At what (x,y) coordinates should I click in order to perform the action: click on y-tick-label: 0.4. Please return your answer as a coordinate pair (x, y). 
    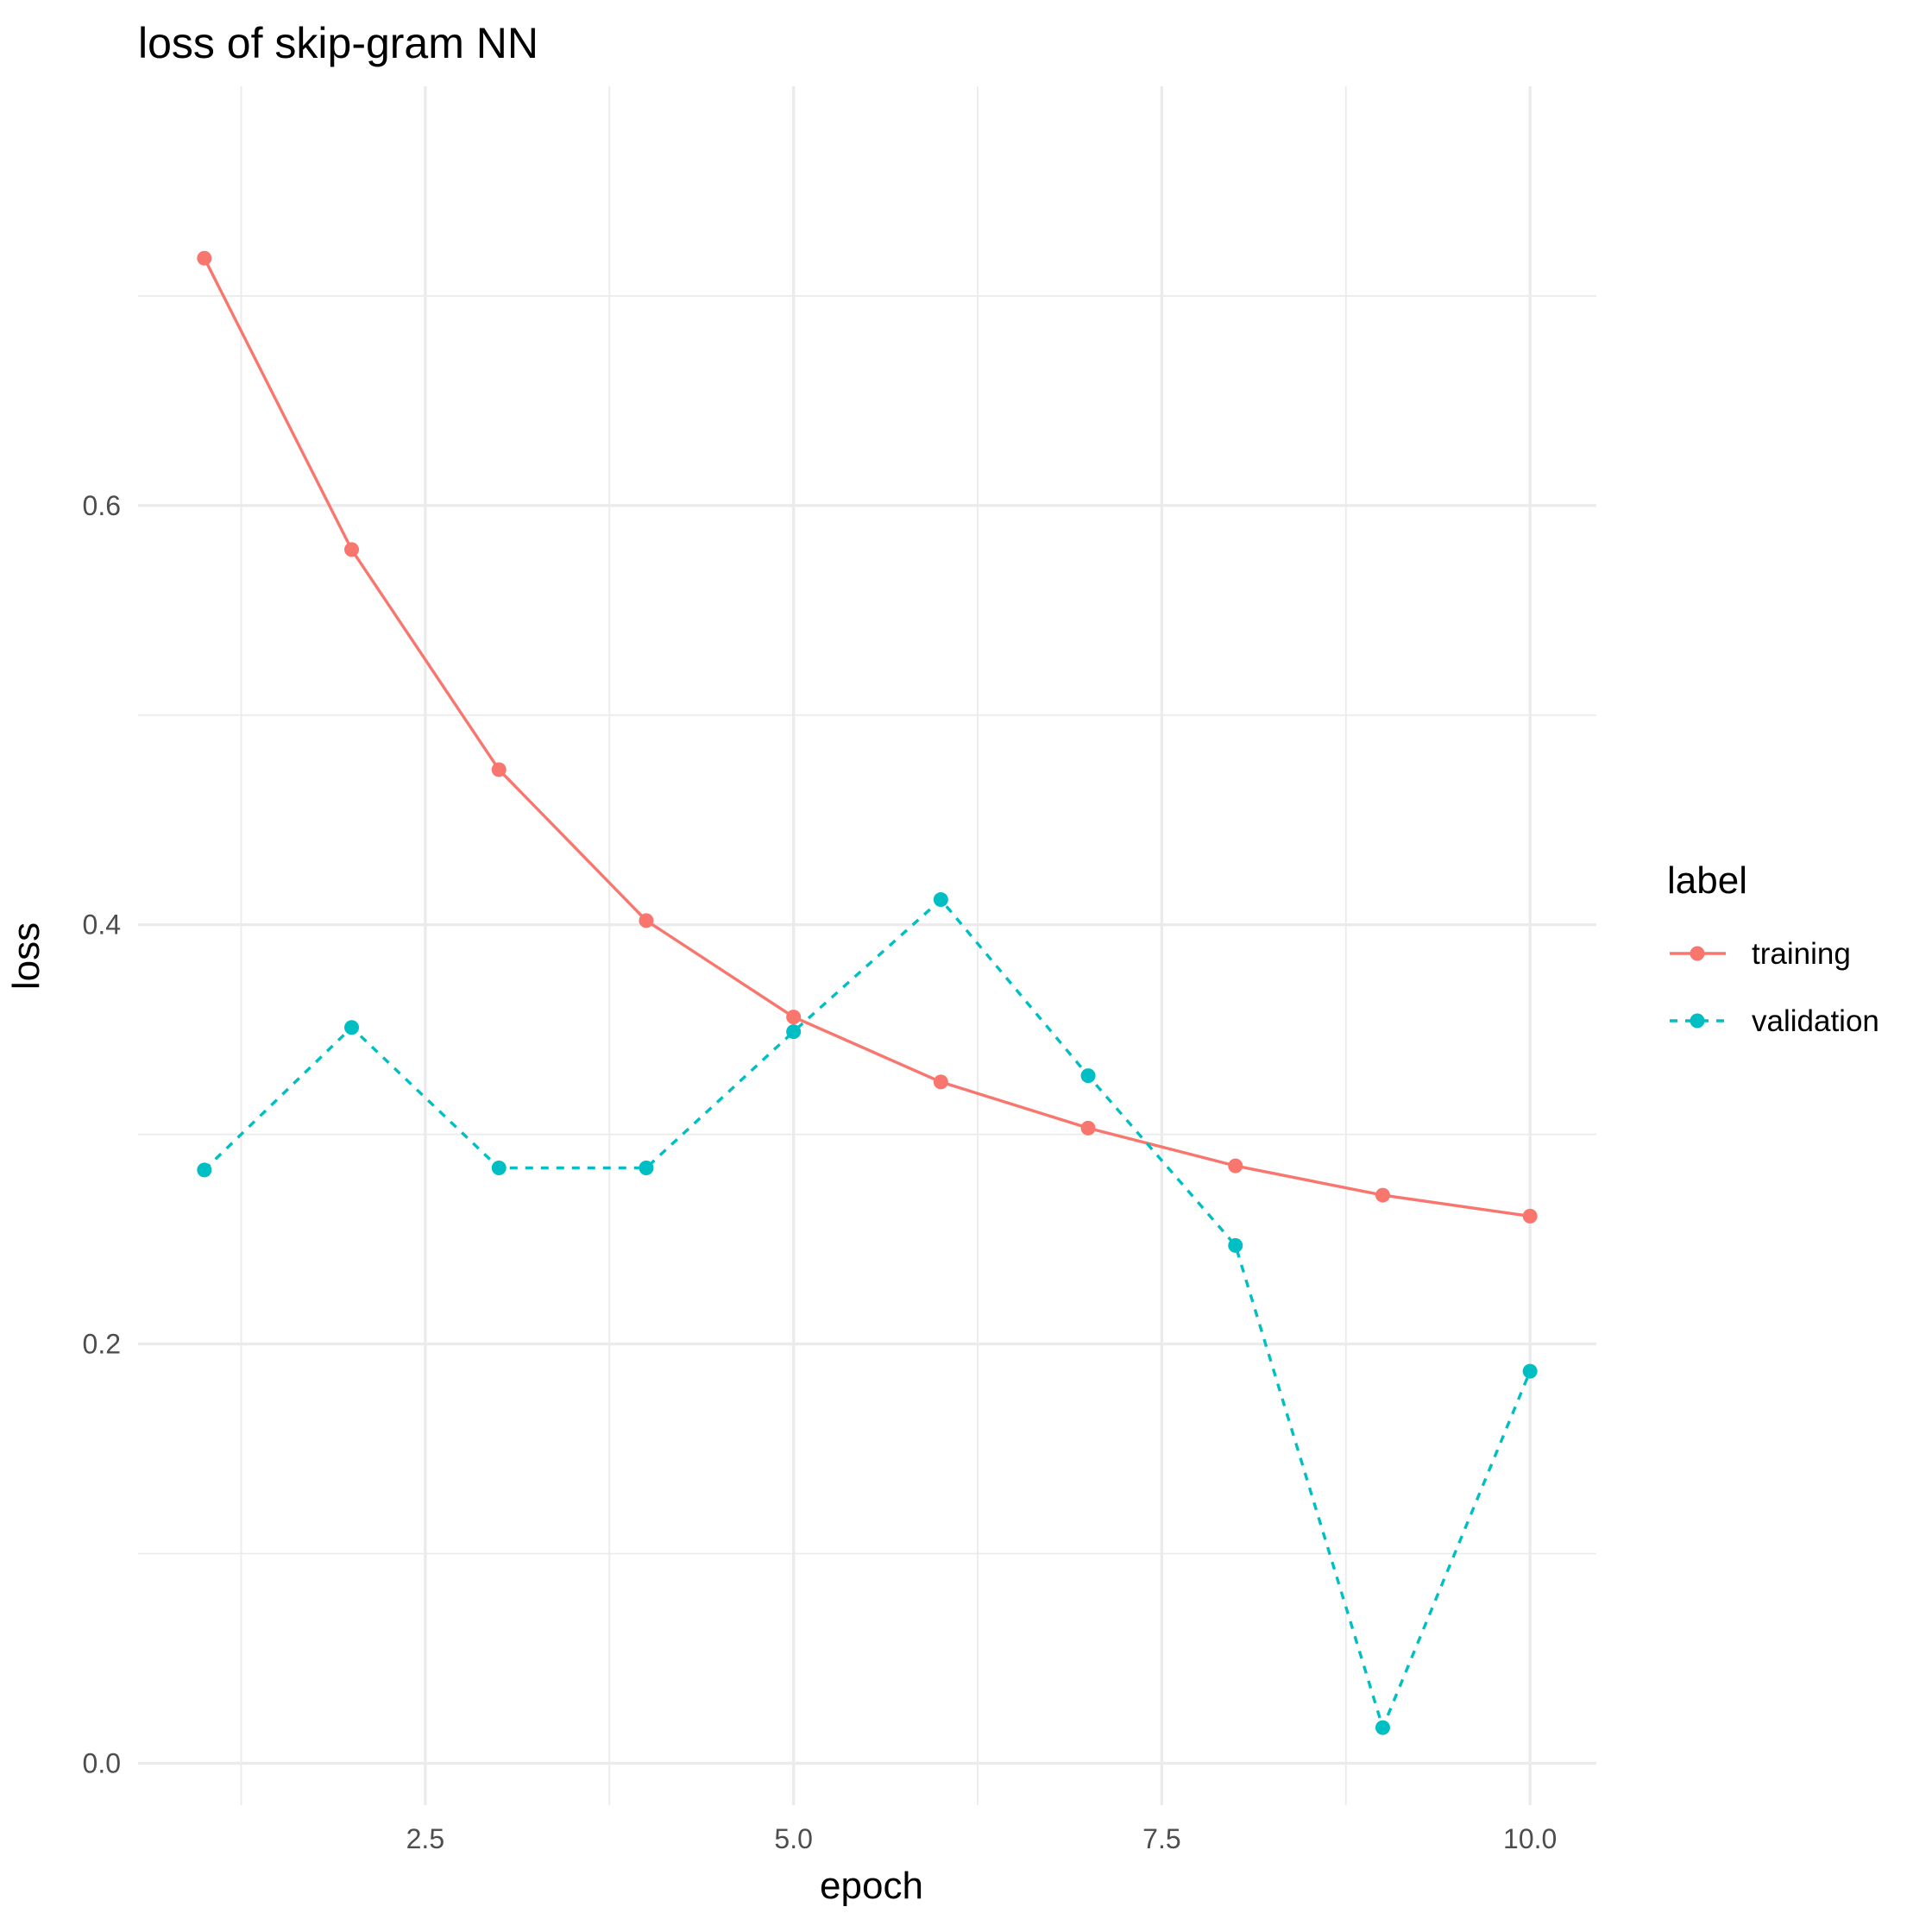
    Looking at the image, I should click on (102, 925).